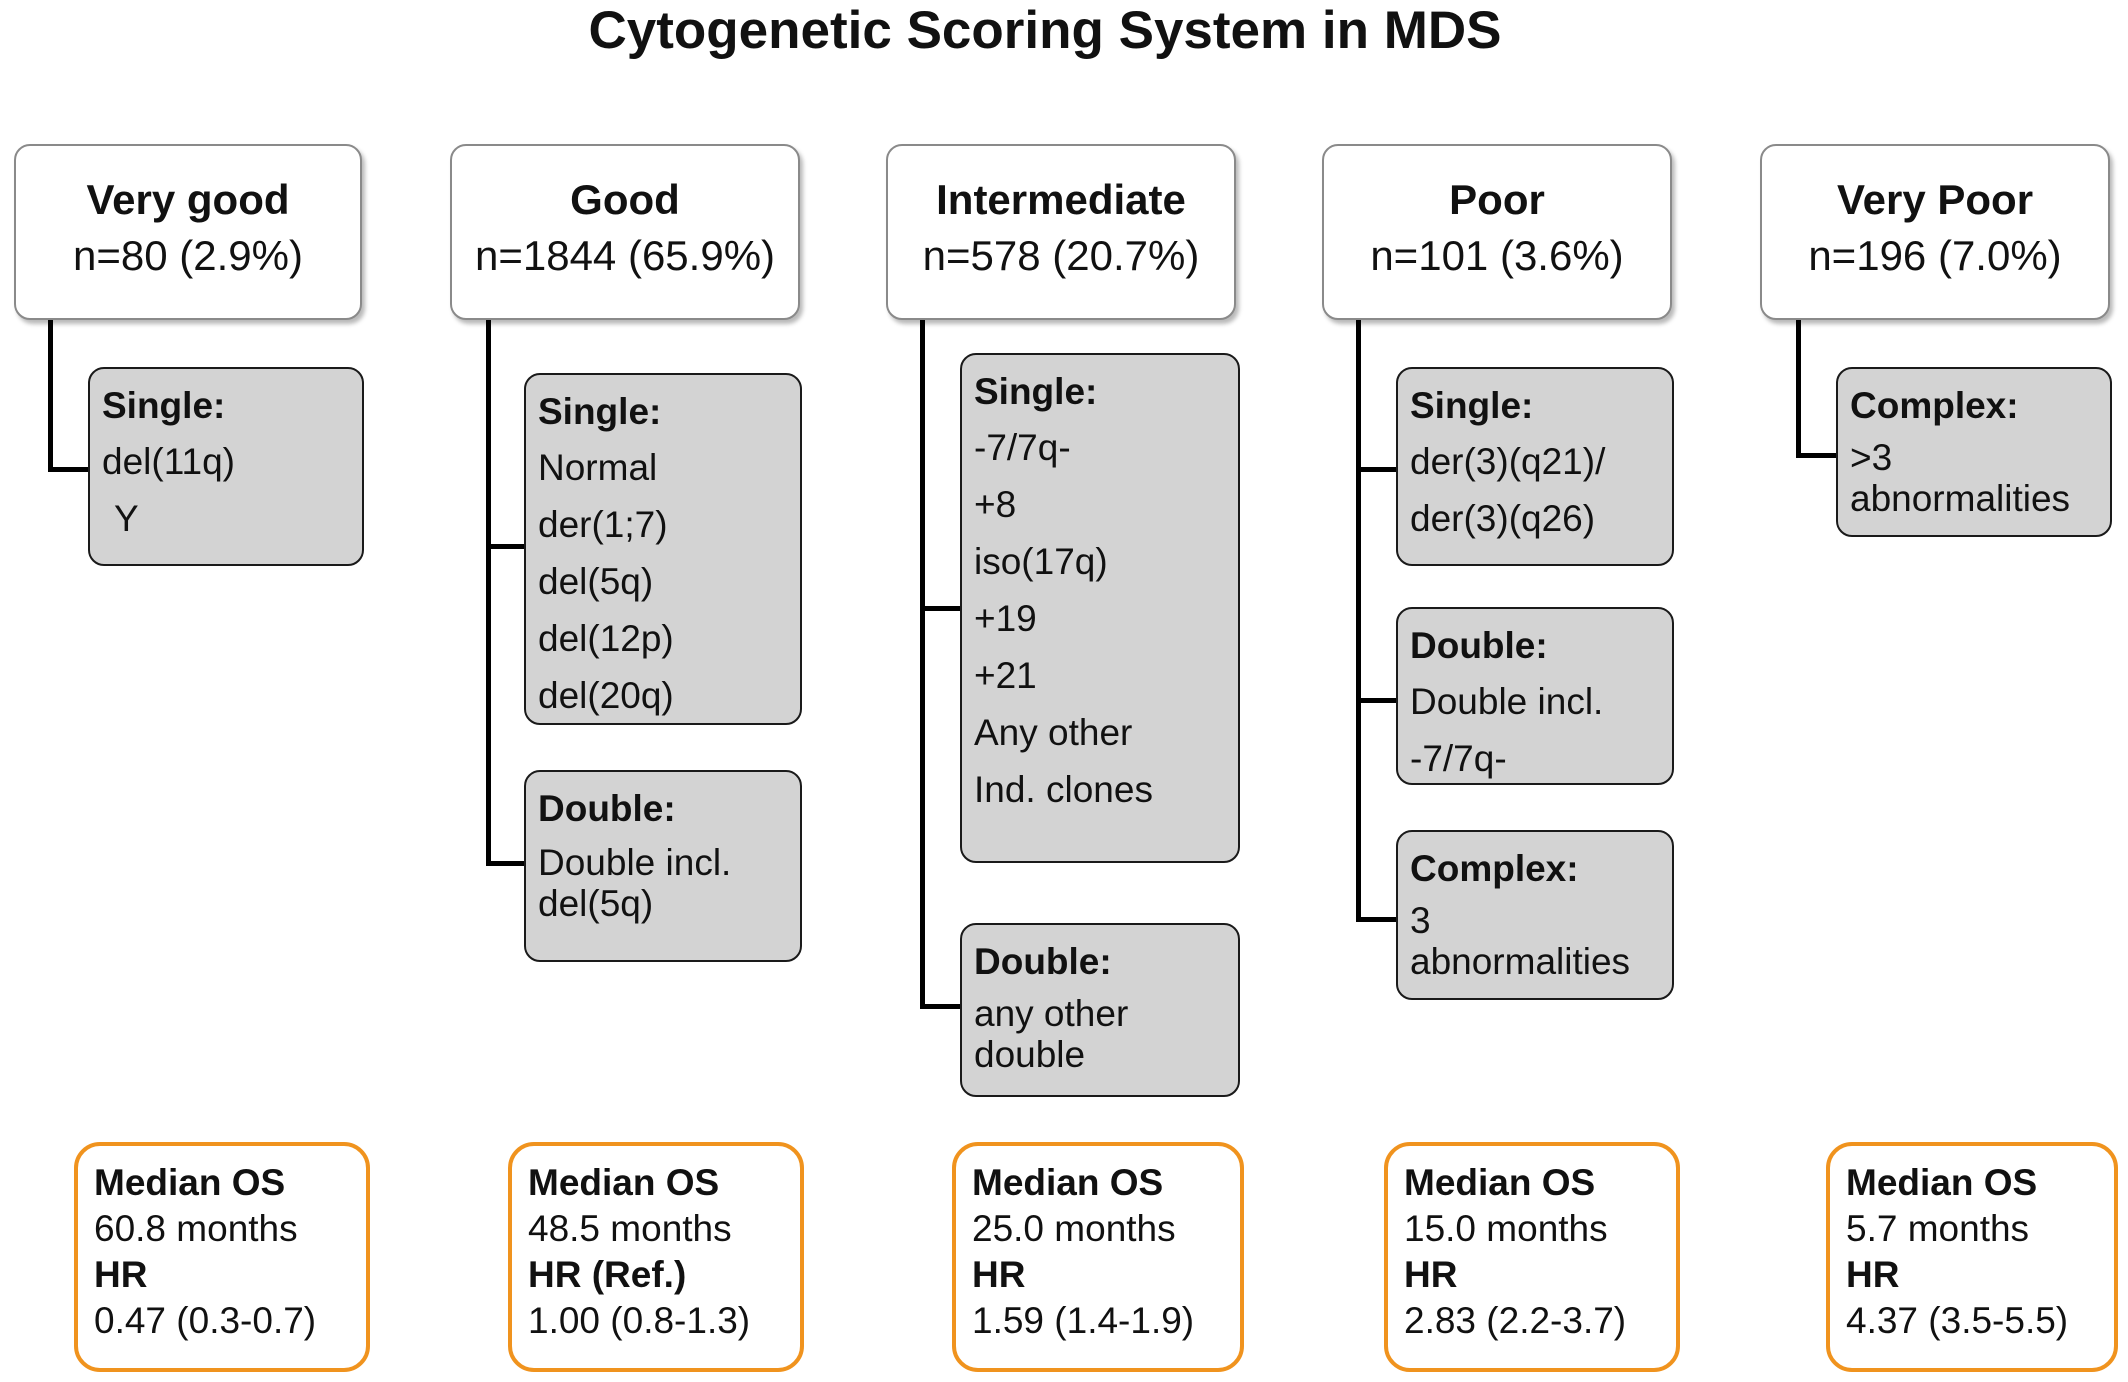 This screenshot has height=1382, width=2128. I want to click on os-months: 15.0 months, so click(1506, 1228).